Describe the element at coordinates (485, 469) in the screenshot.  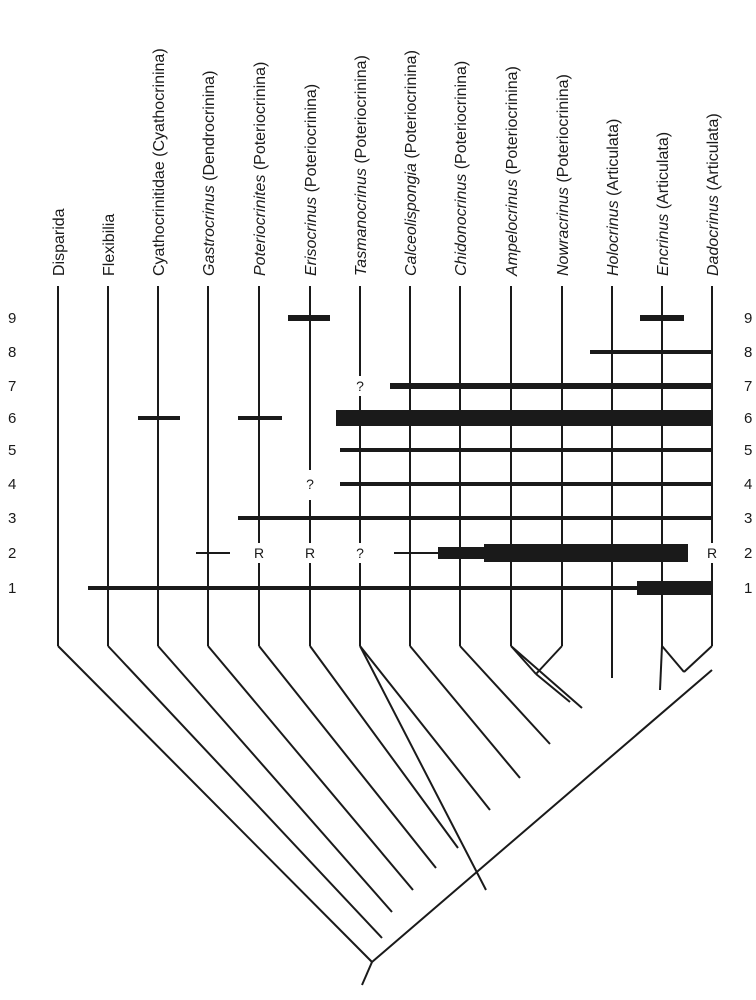
I see `state-marks: R R R???` at that location.